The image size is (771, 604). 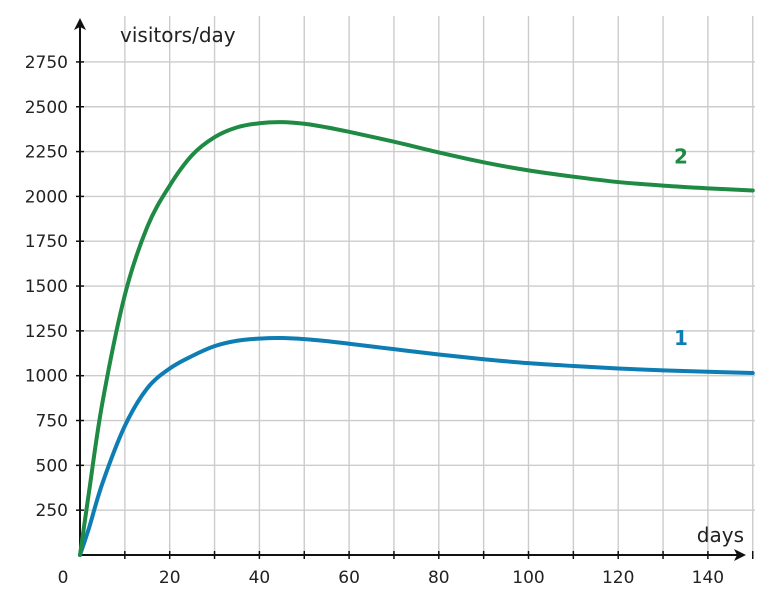 I want to click on x-tick-label: 80, so click(x=439, y=578).